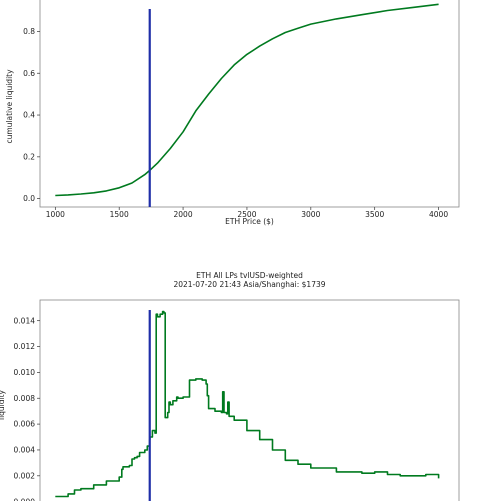  I want to click on y-tick-label: 0.6, so click(29, 73).